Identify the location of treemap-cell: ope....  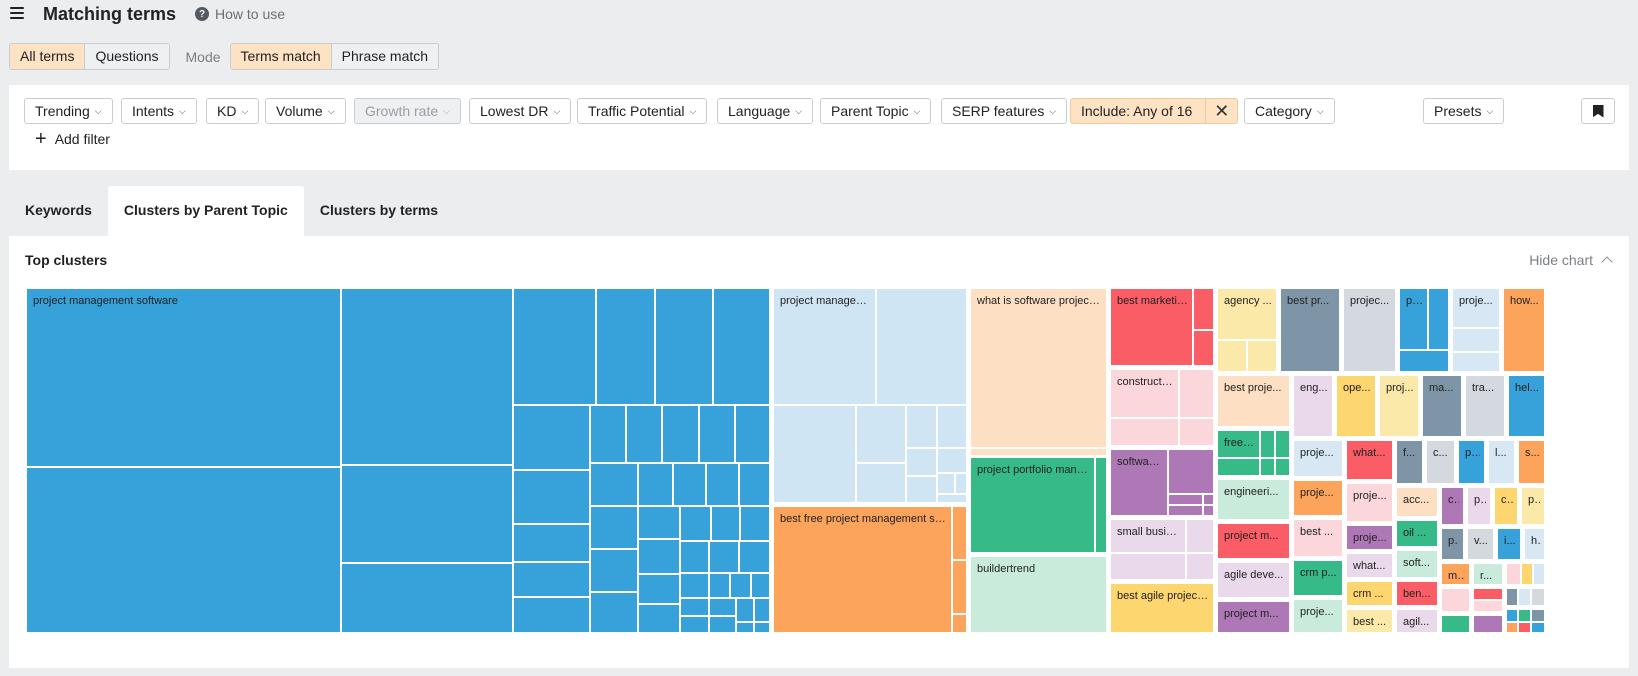
(1356, 406).